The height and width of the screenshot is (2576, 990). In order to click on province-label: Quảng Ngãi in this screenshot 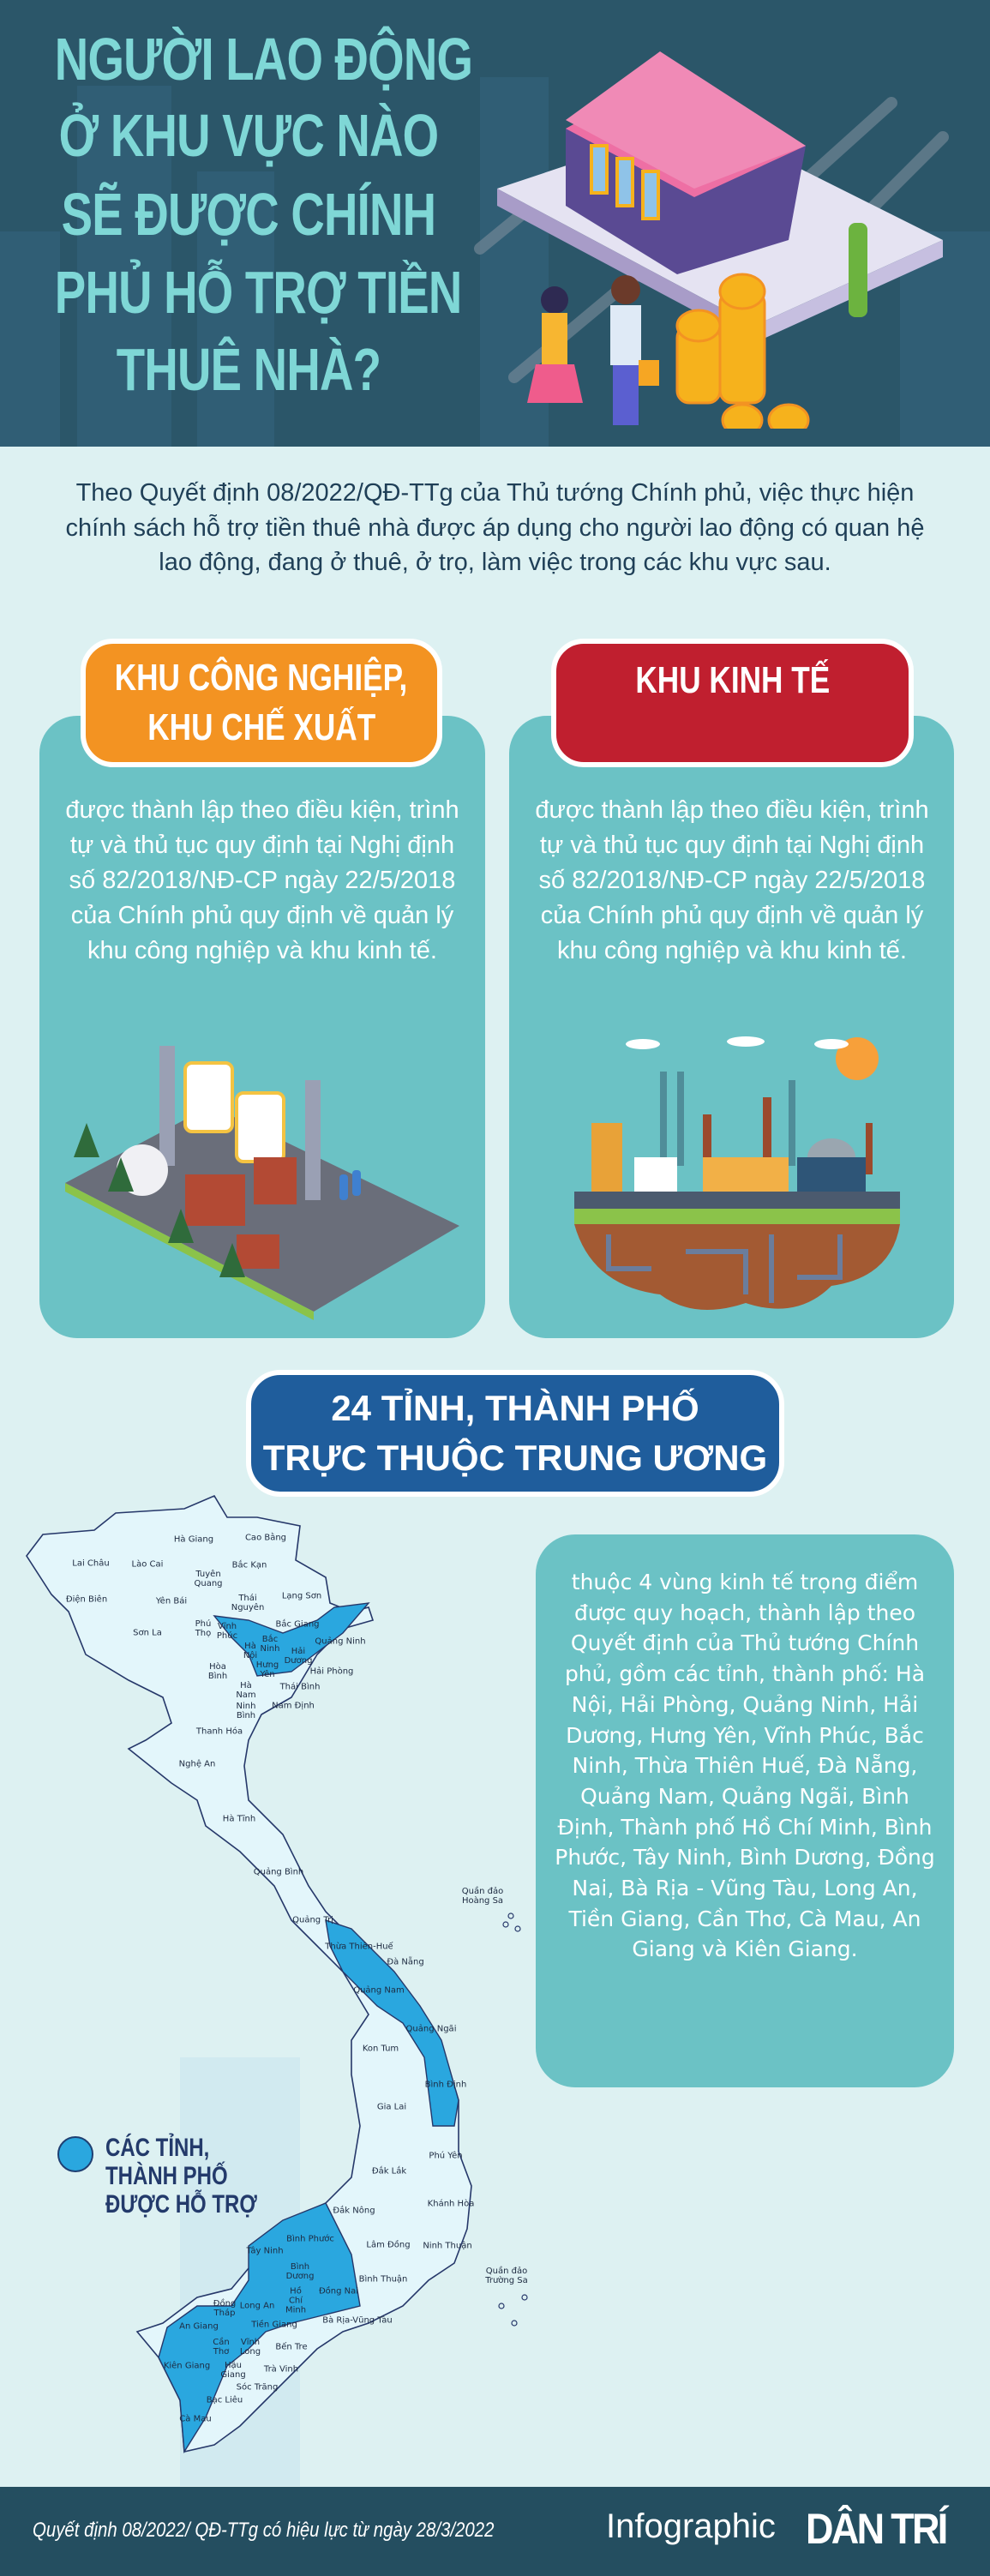, I will do `click(431, 2029)`.